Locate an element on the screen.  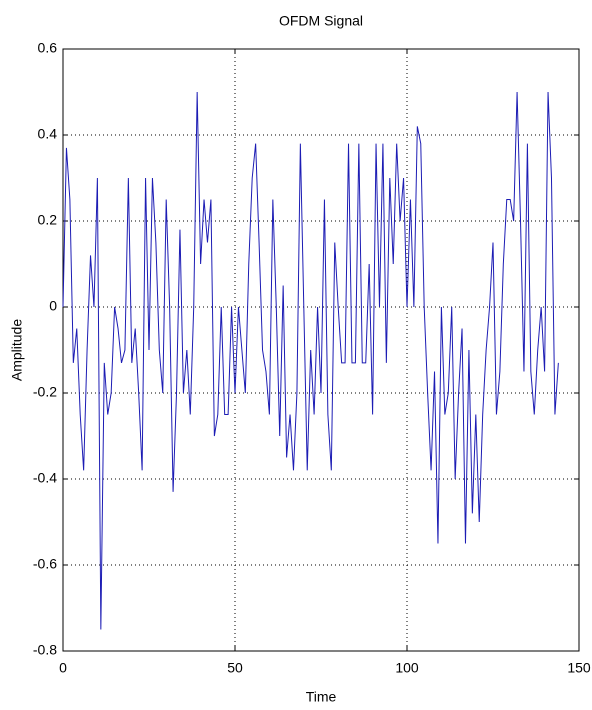
y-axis-label: Amplitude is located at coordinates (17, 350).